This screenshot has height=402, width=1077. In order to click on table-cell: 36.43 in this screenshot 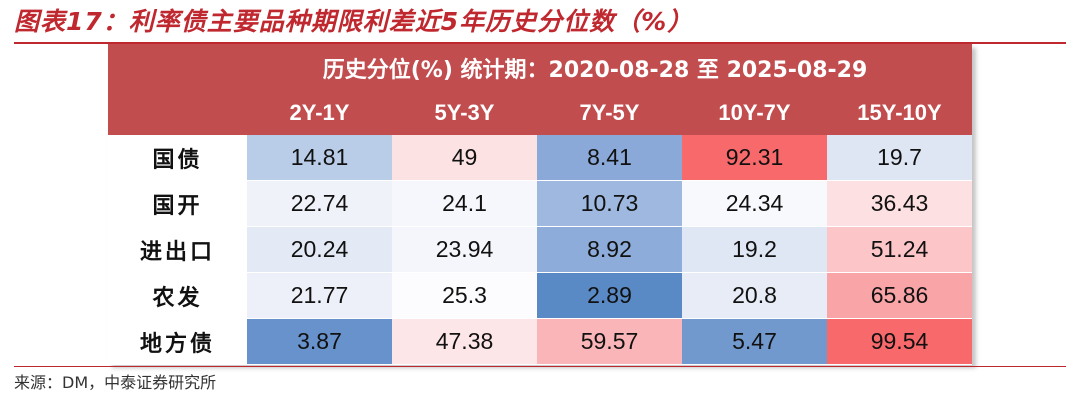, I will do `click(900, 203)`.